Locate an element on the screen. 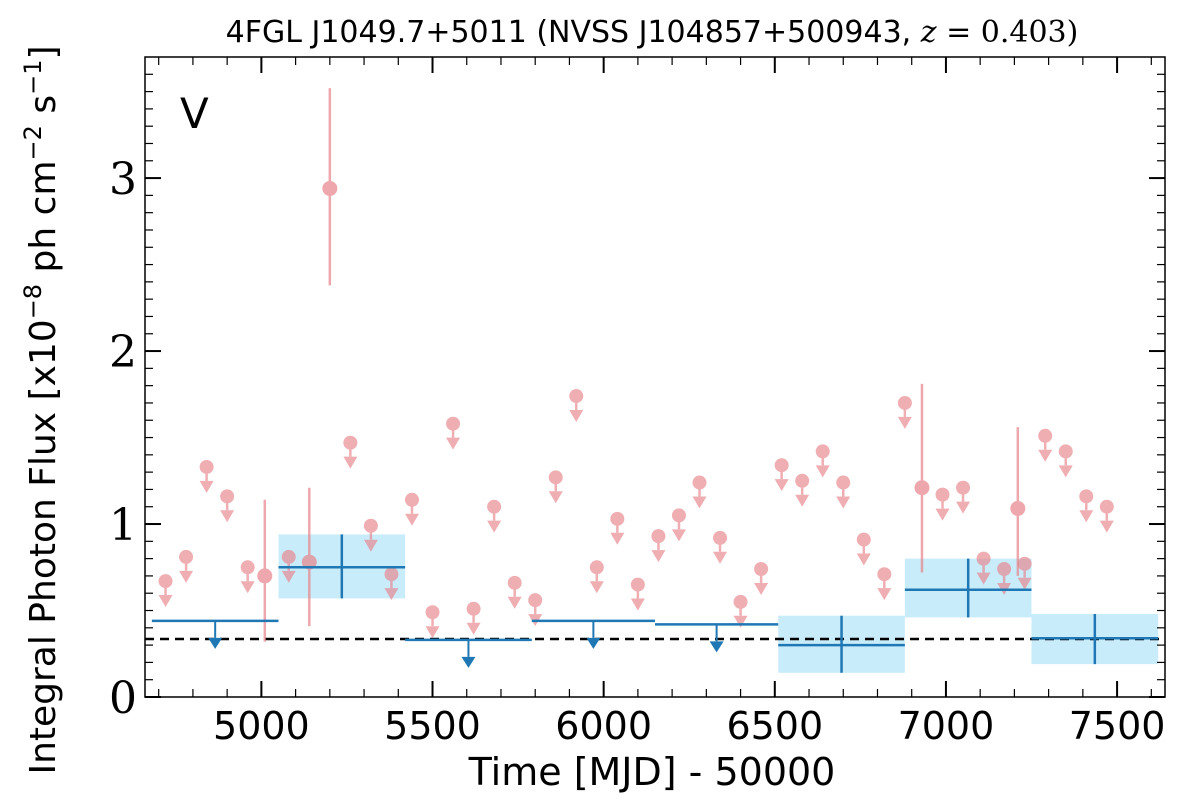 The image size is (1200, 804). y-tick-label-1: 1 is located at coordinates (123, 525).